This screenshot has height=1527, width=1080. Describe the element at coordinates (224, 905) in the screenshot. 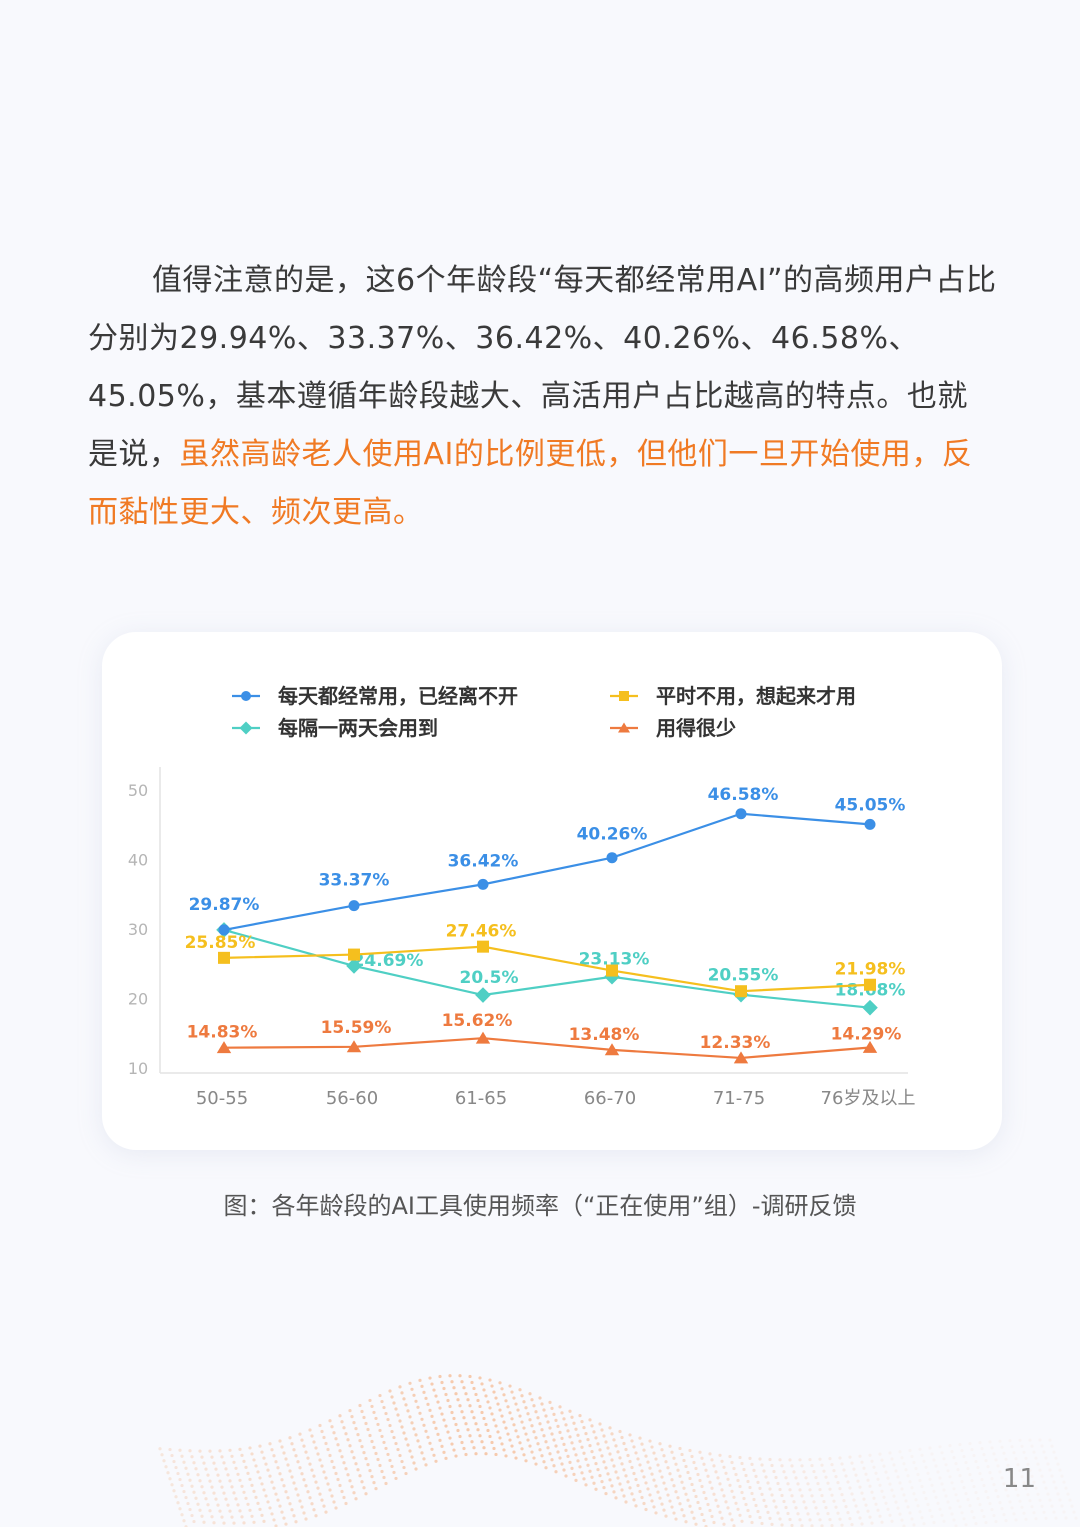

I see `data-label: 29.87%` at that location.